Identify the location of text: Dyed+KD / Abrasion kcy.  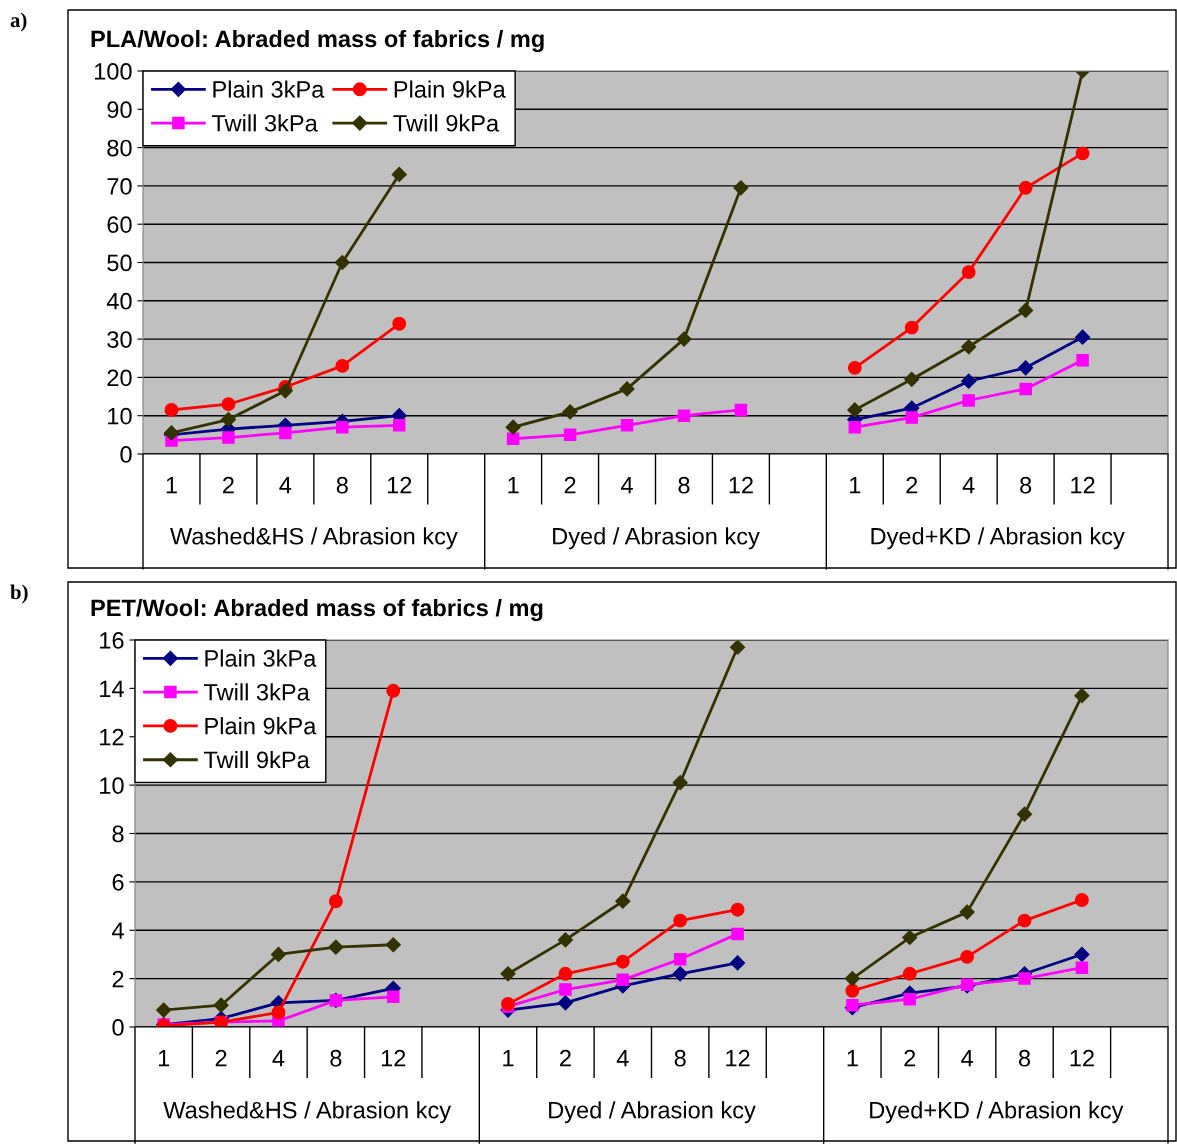
(998, 538).